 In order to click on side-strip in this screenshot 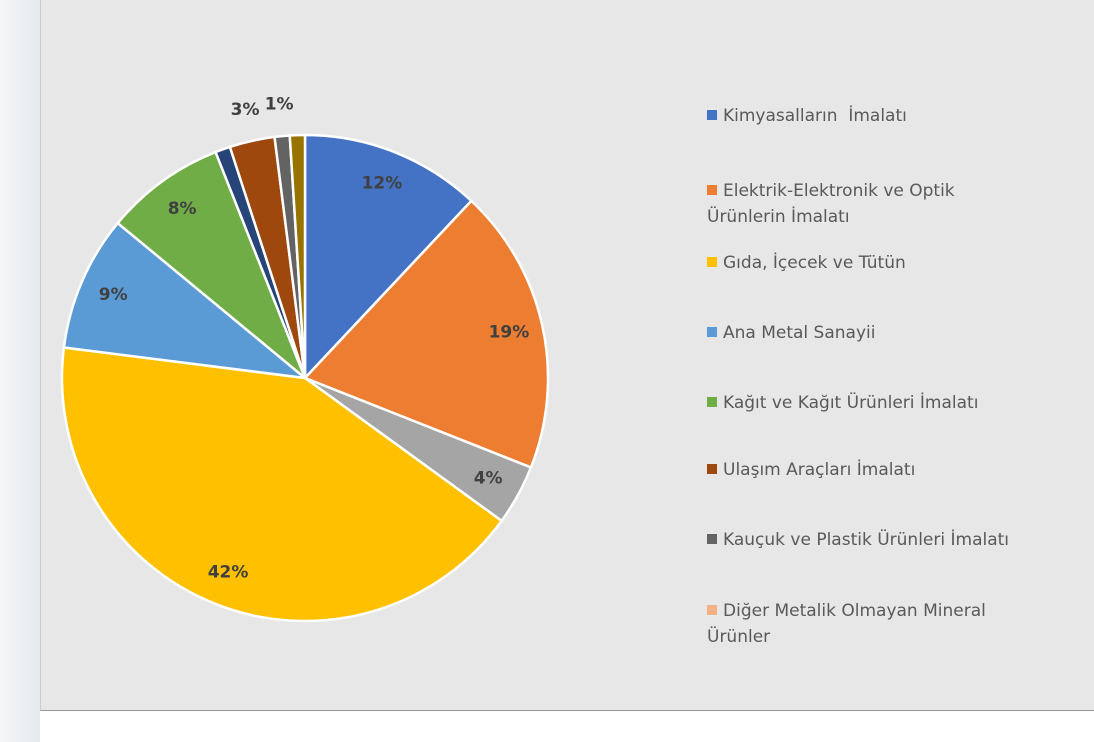, I will do `click(20, 371)`.